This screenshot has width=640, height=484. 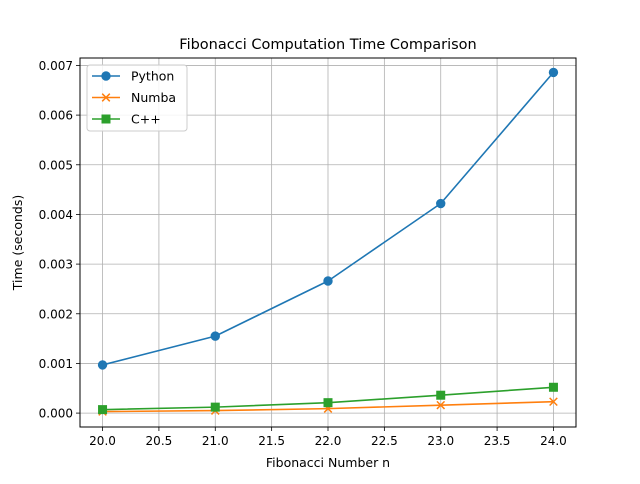 I want to click on x-axis-label: Fibonacci Number n, so click(x=328, y=462).